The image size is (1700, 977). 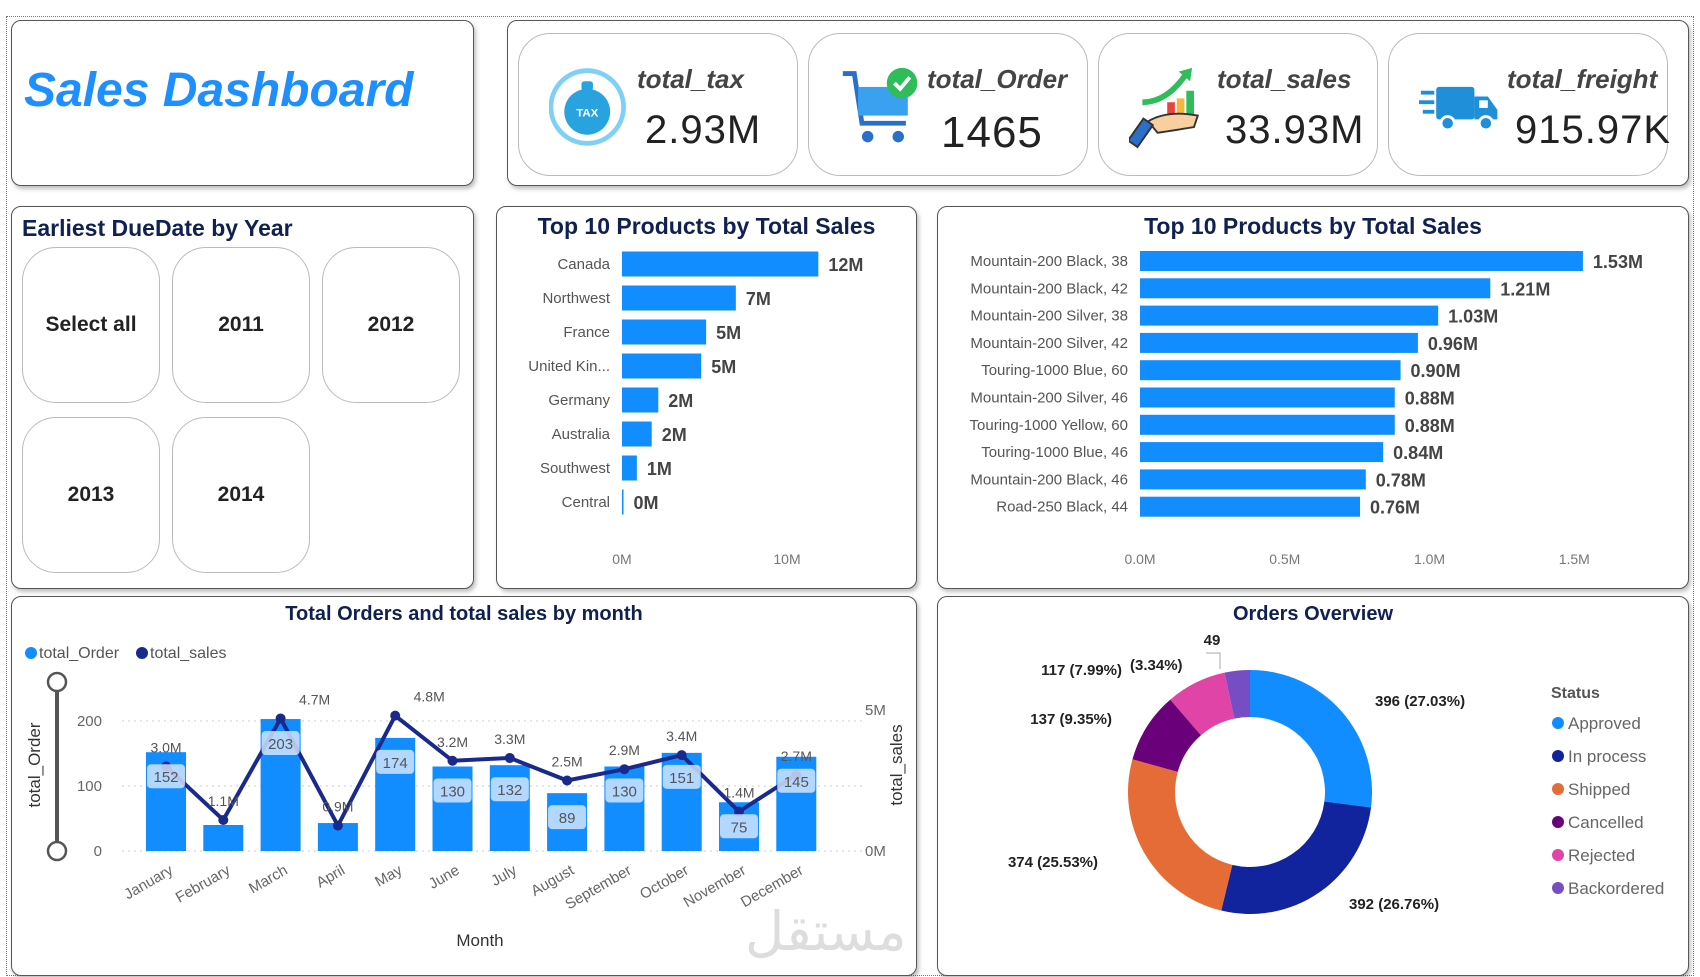 I want to click on title-card: Sales Dashboard, so click(x=242, y=103).